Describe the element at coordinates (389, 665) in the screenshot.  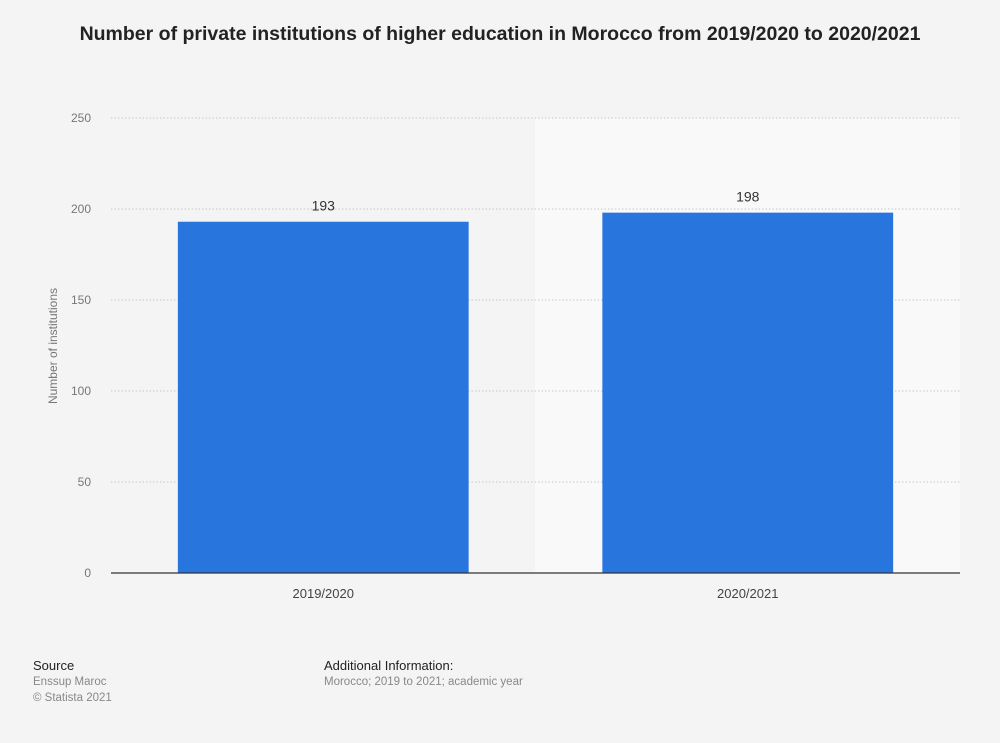
I see `info-heading: Additional Information:` at that location.